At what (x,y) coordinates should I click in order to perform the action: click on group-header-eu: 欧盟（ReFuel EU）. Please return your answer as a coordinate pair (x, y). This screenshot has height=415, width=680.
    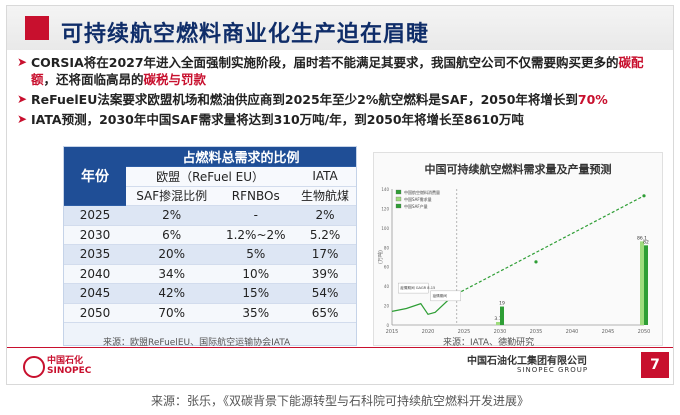
    Looking at the image, I should click on (210, 176).